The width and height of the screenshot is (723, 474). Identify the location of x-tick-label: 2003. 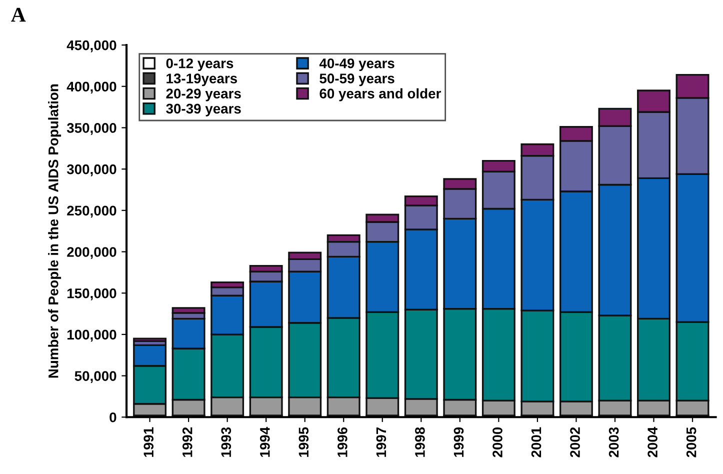
(613, 442).